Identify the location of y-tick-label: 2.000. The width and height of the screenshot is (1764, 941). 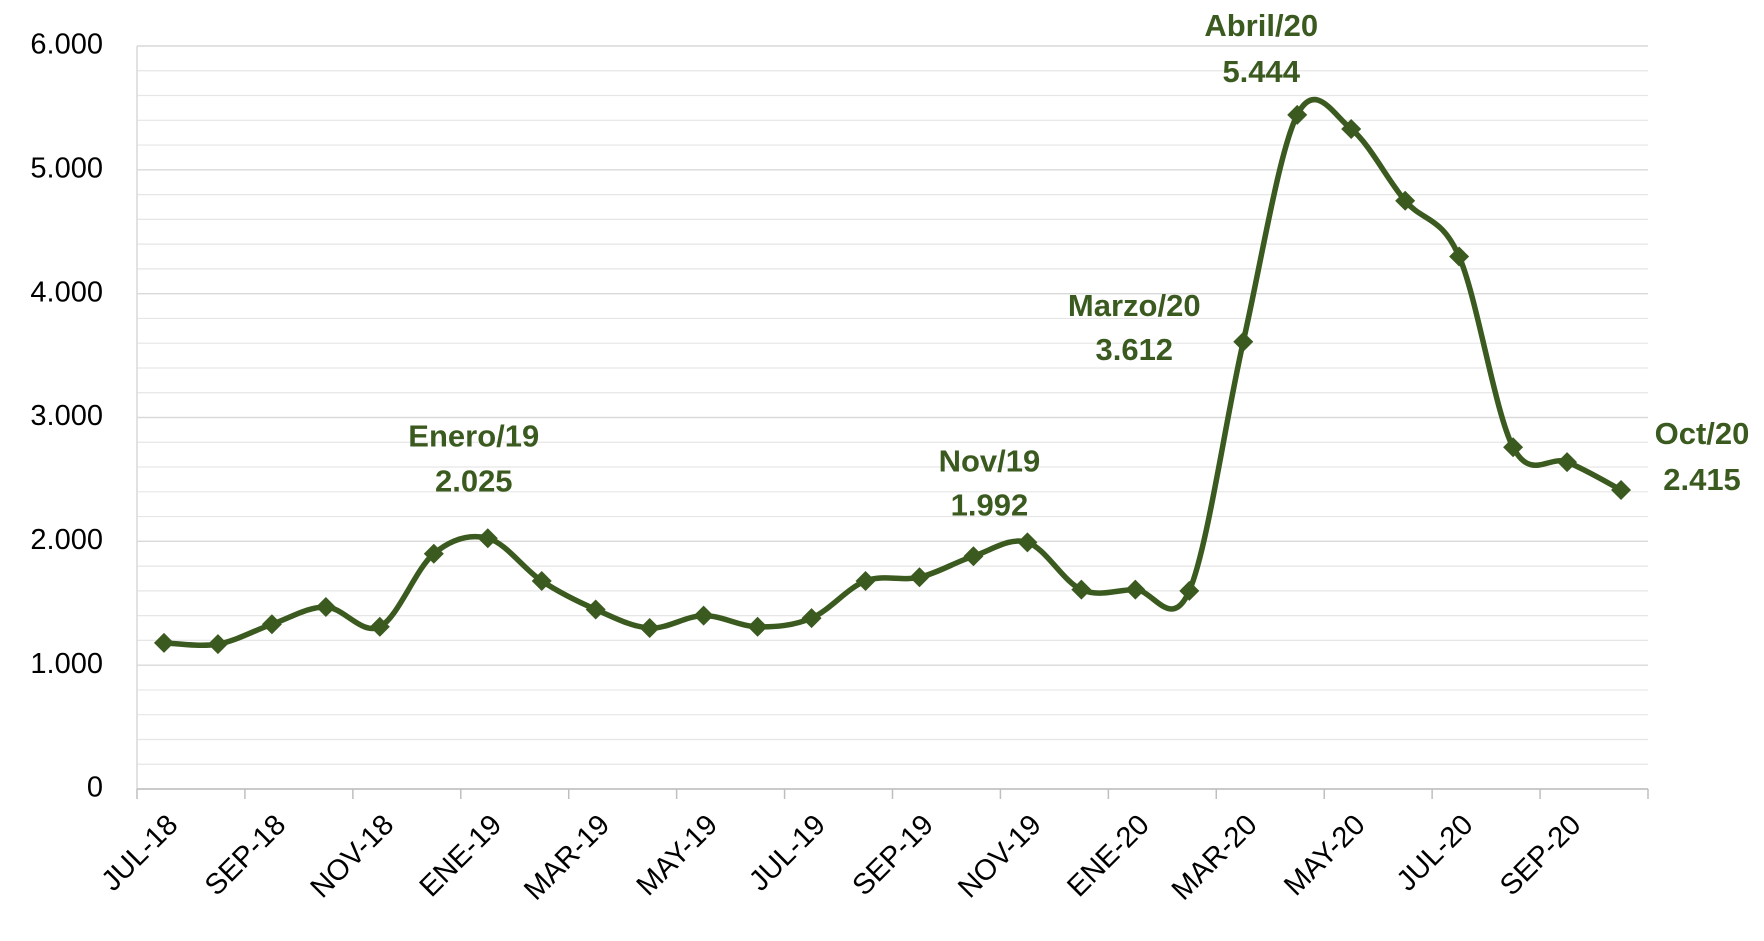
(66, 540).